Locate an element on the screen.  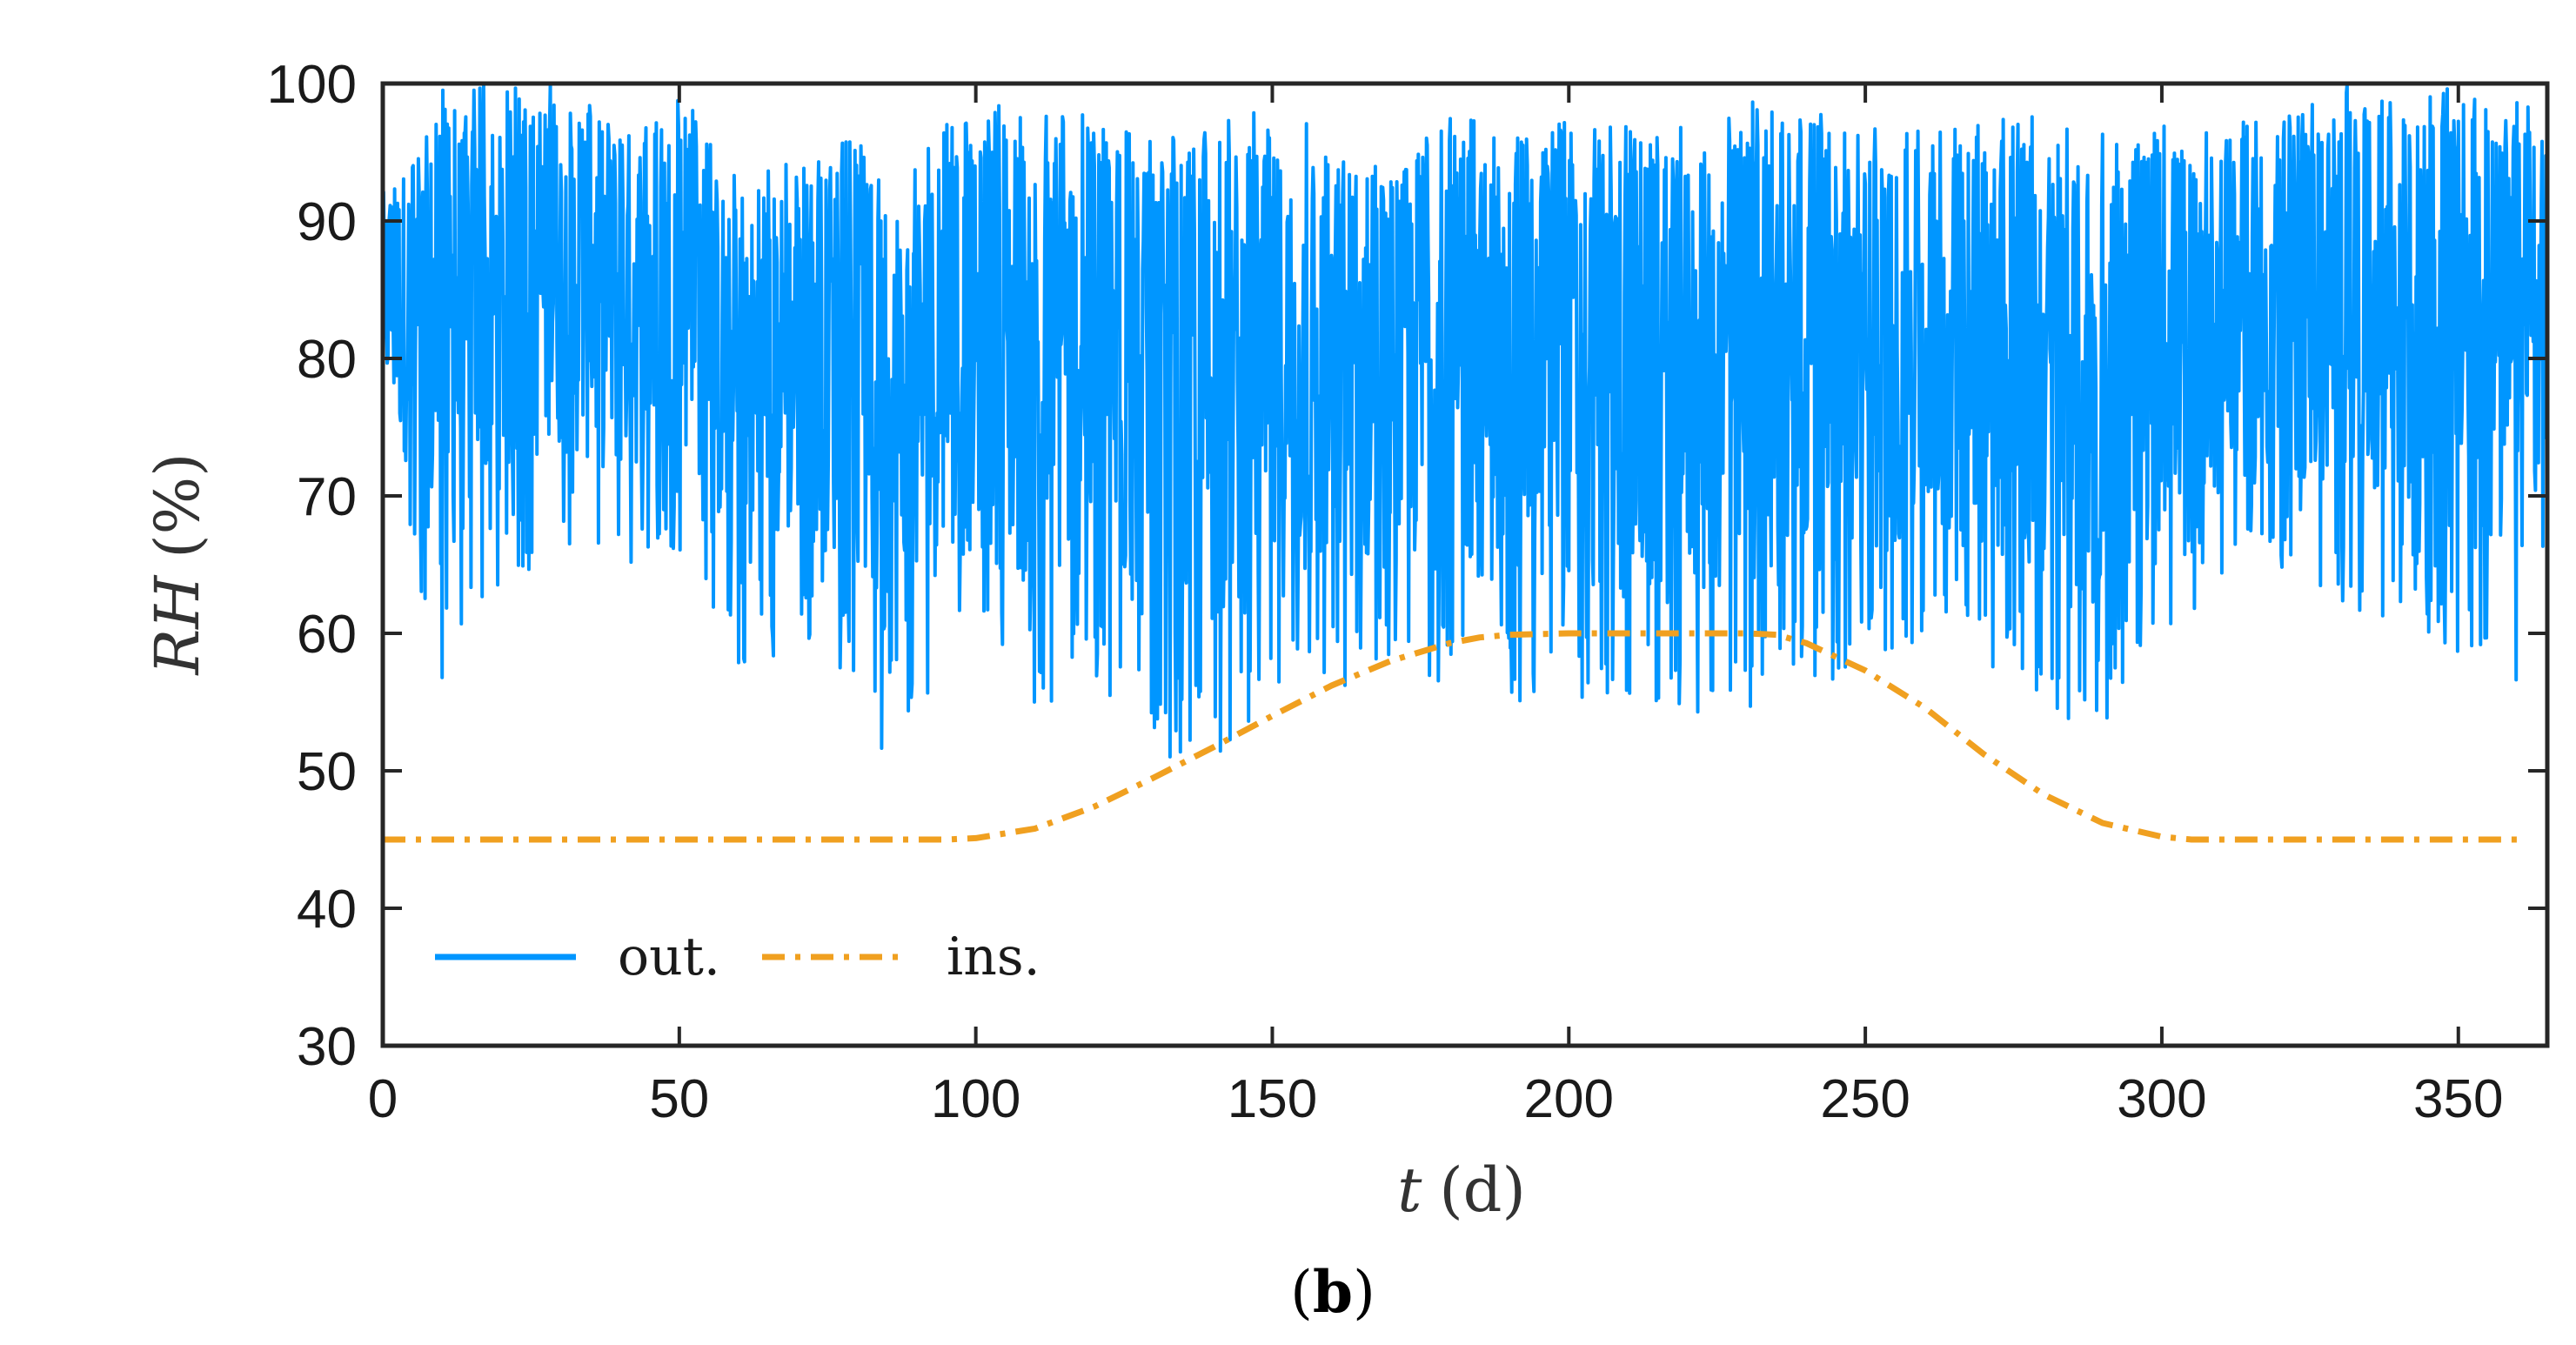
x-tick-label: 100 is located at coordinates (975, 1099).